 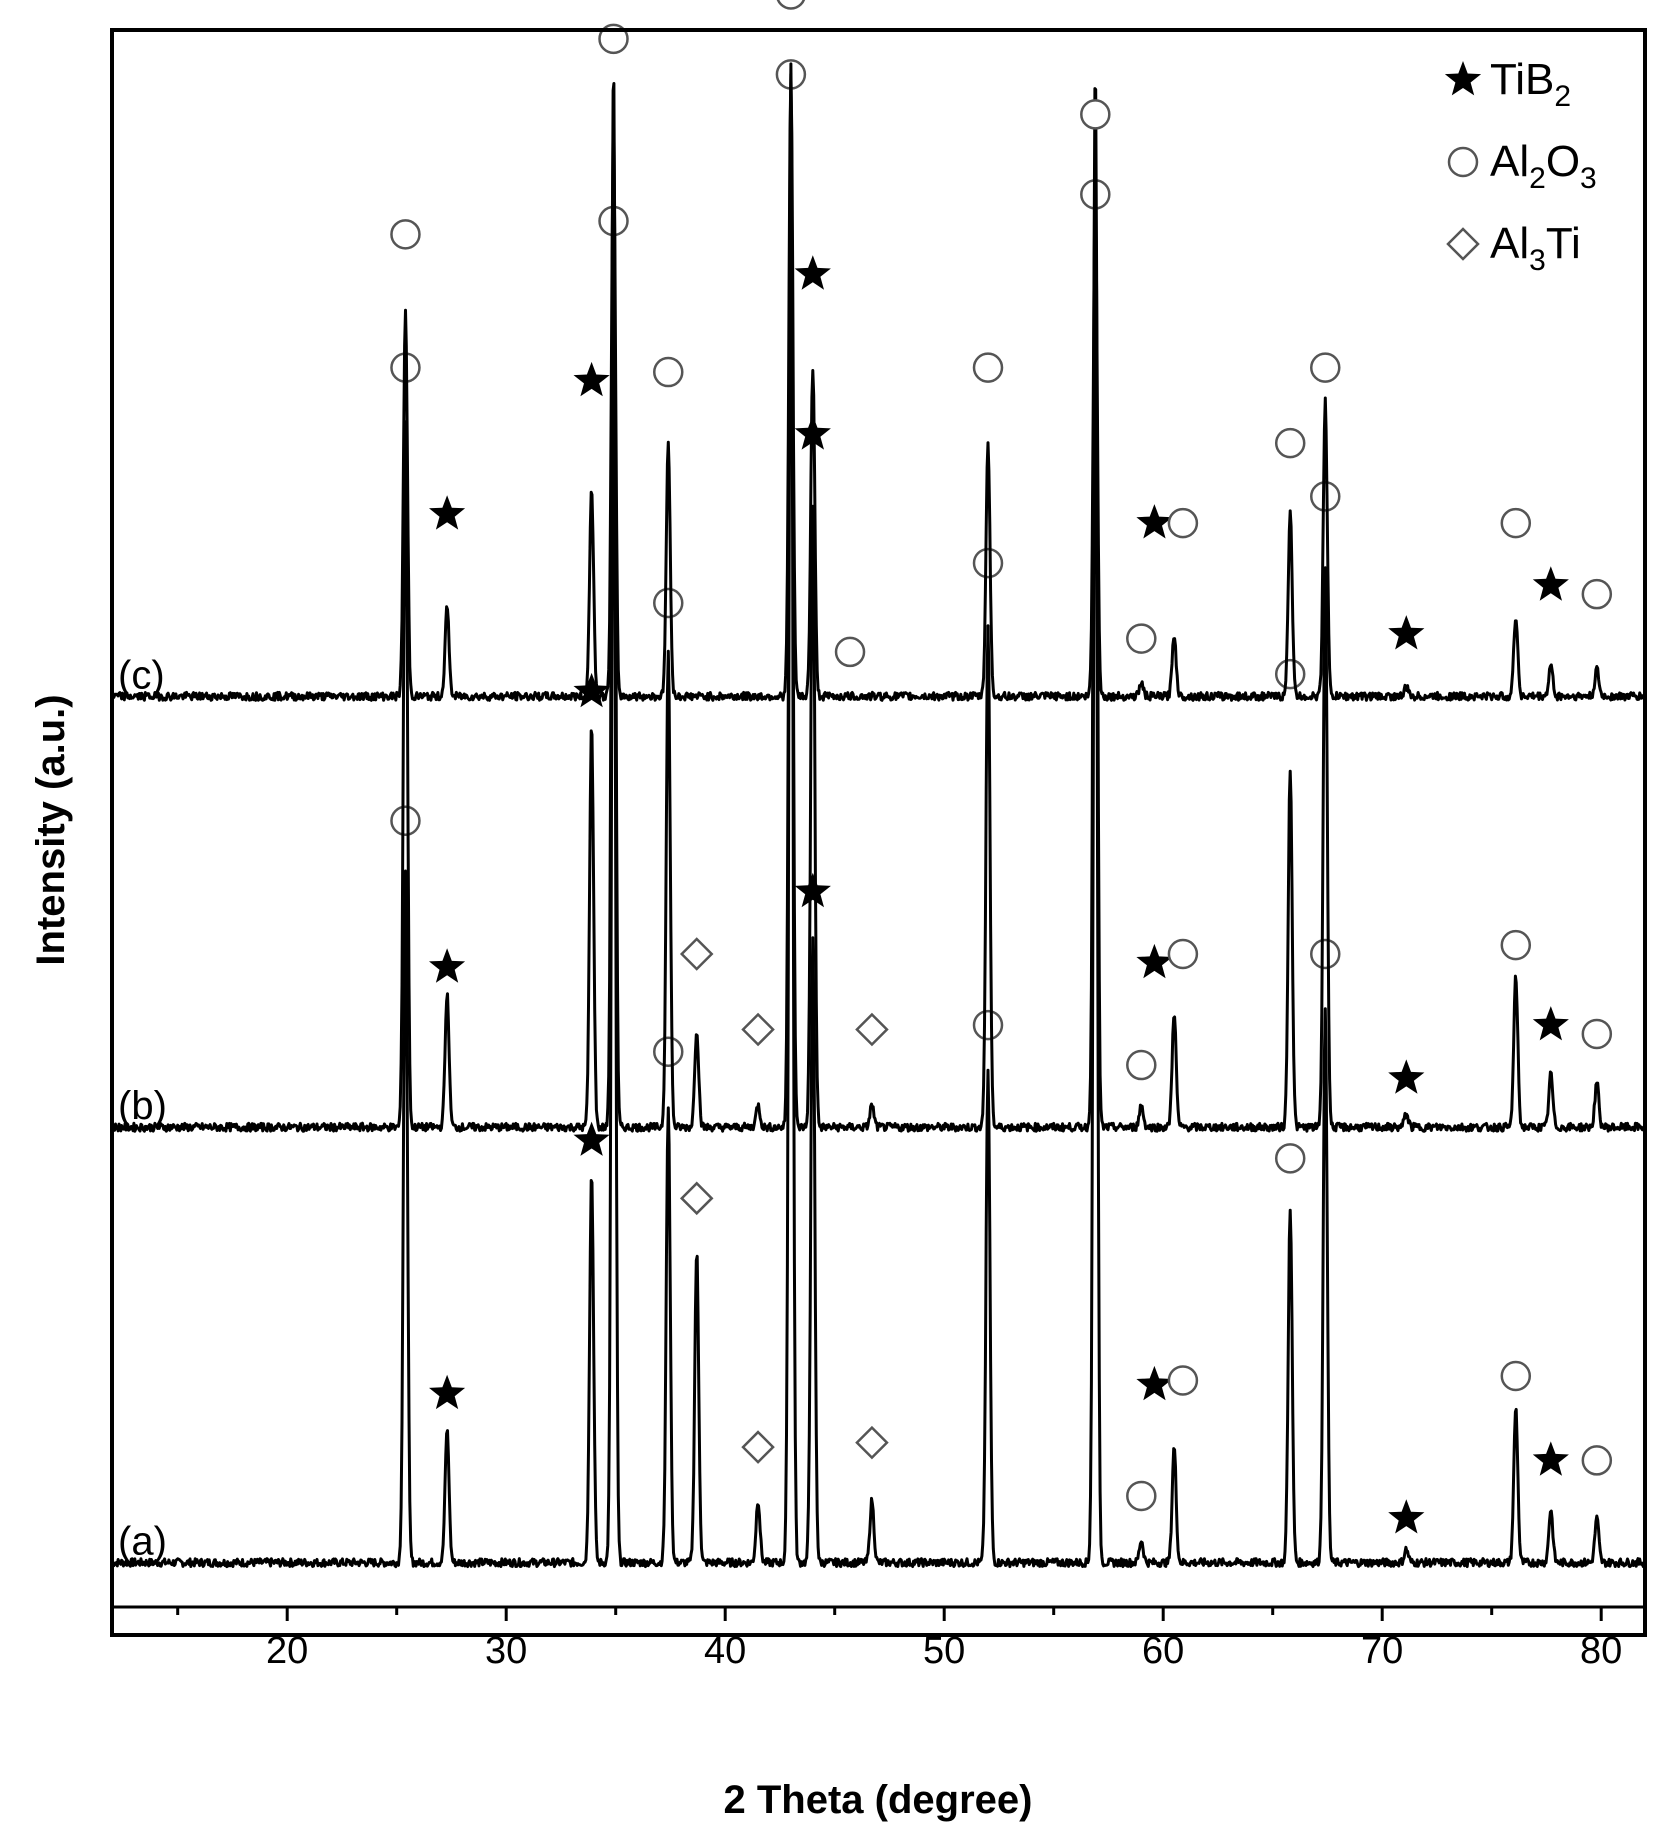 I want to click on legend: TiB2 Al2O3 Al3Ti, so click(x=1520, y=166).